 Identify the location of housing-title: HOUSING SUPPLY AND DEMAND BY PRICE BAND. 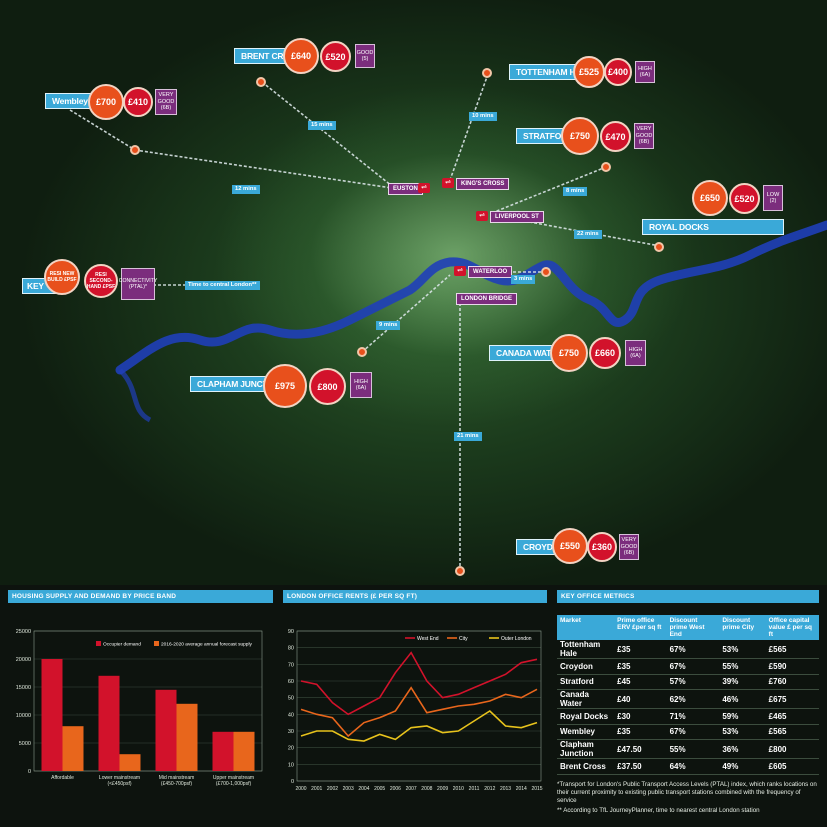
(140, 596).